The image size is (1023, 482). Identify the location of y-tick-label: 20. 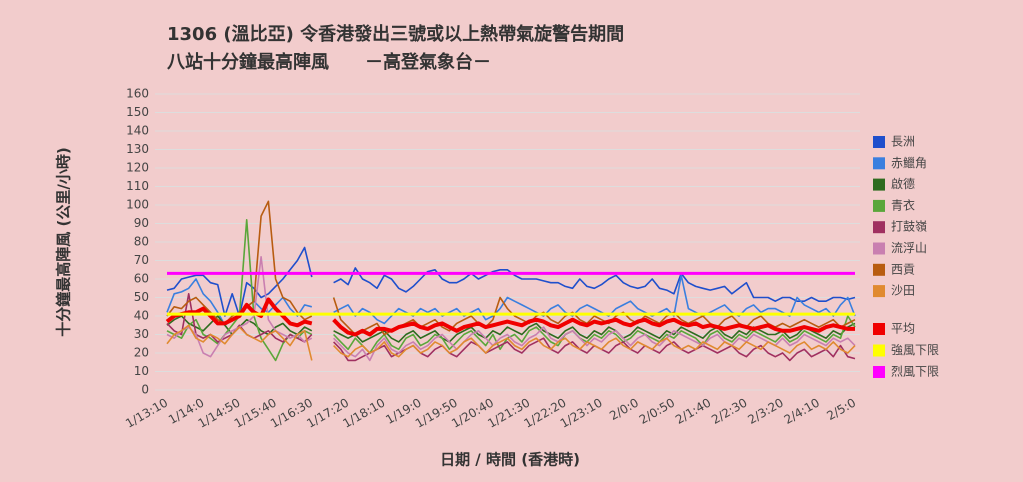
(141, 353).